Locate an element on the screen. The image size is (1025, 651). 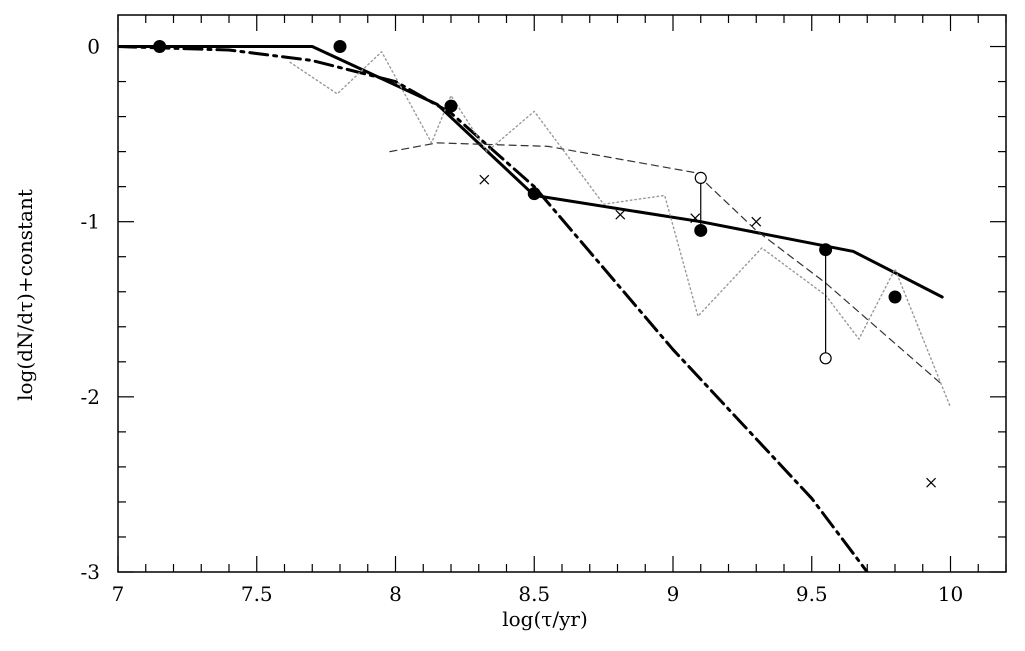
y-tick-label: 0 is located at coordinates (93, 47).